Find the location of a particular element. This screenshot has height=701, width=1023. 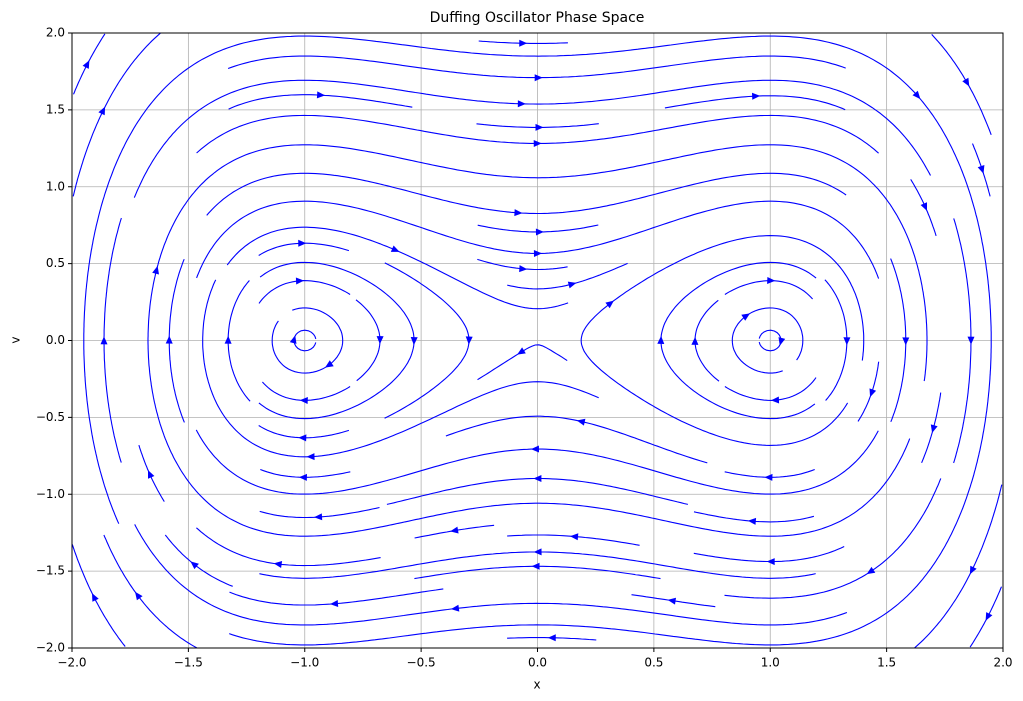

x-tick-label: 0.0 is located at coordinates (537, 663).